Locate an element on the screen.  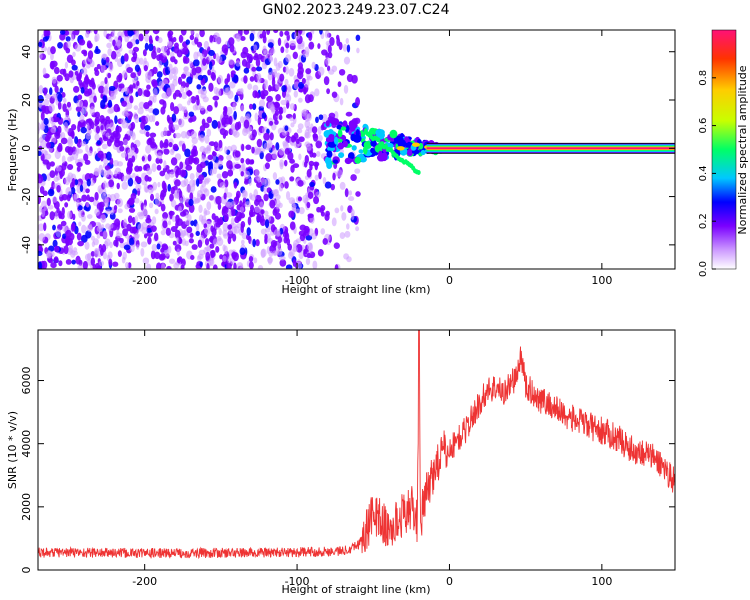
spectrogram-x-label: Height of straight line (km) is located at coordinates (355, 289).